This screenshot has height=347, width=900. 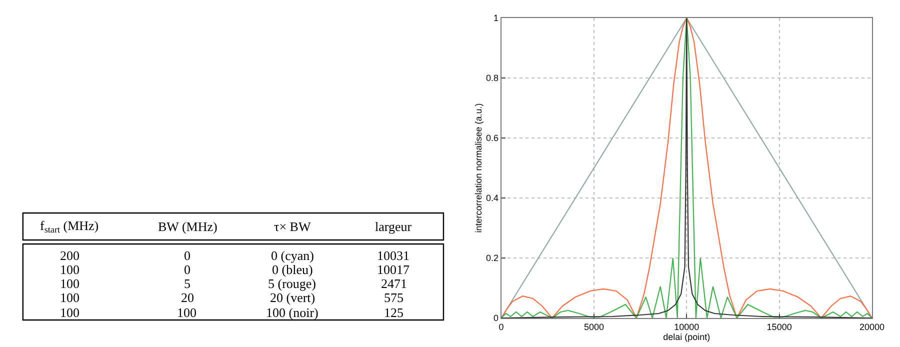 I want to click on text: 2471, so click(x=394, y=283).